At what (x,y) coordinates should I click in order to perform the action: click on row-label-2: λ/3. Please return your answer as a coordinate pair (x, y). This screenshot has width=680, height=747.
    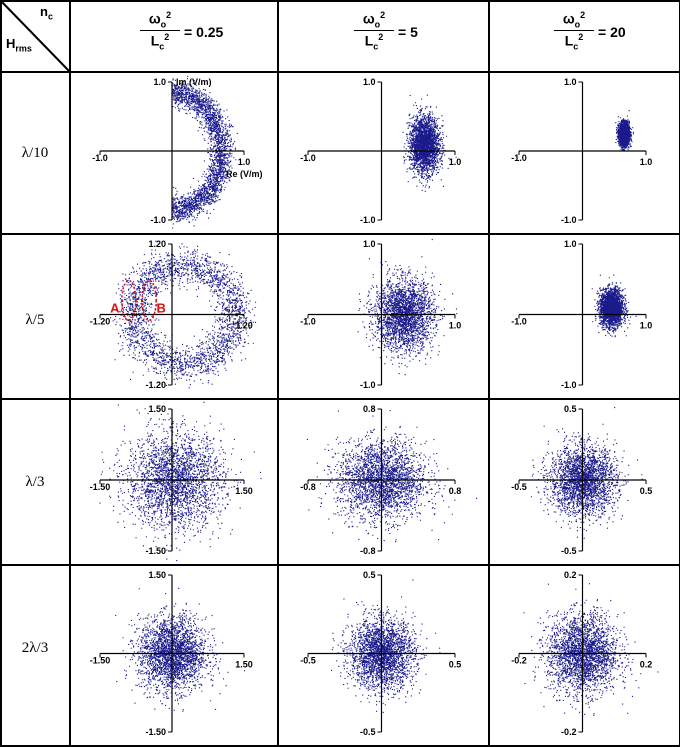
    Looking at the image, I should click on (35, 482).